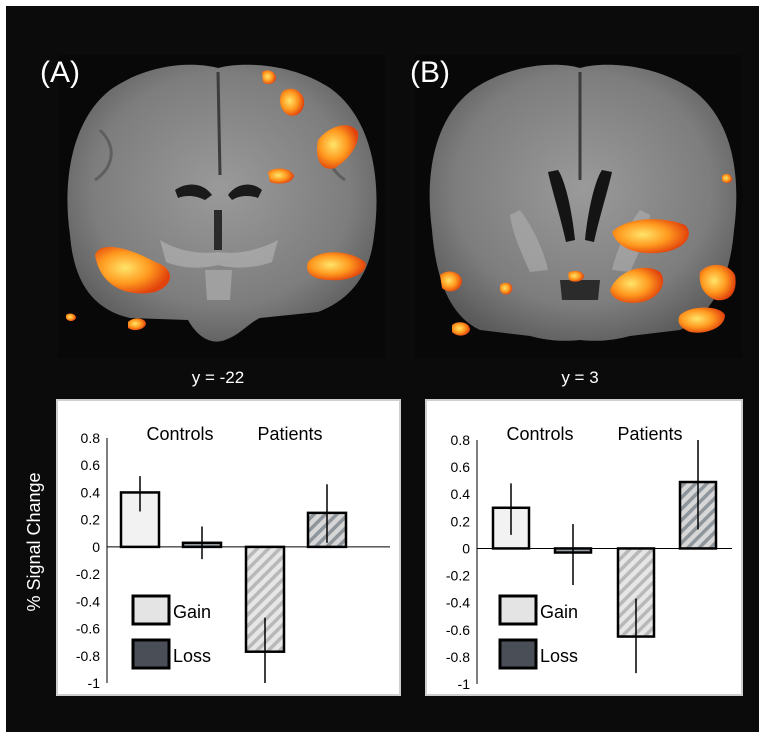 This screenshot has height=738, width=765. Describe the element at coordinates (458, 603) in the screenshot. I see `chart-b-ytick-label: -0.4` at that location.